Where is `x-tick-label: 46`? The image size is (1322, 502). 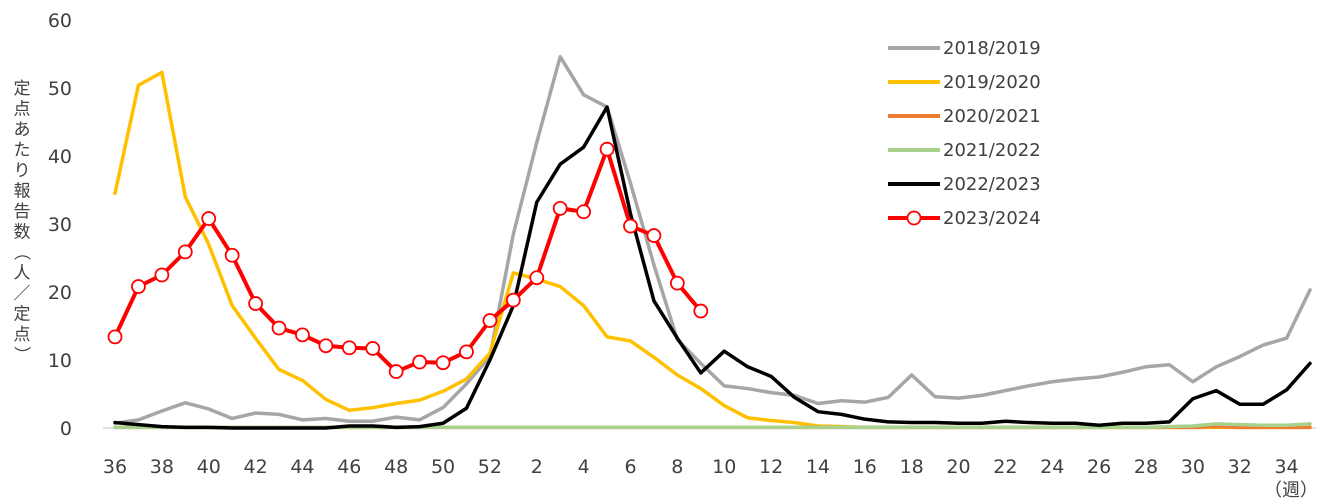
x-tick-label: 46 is located at coordinates (349, 467).